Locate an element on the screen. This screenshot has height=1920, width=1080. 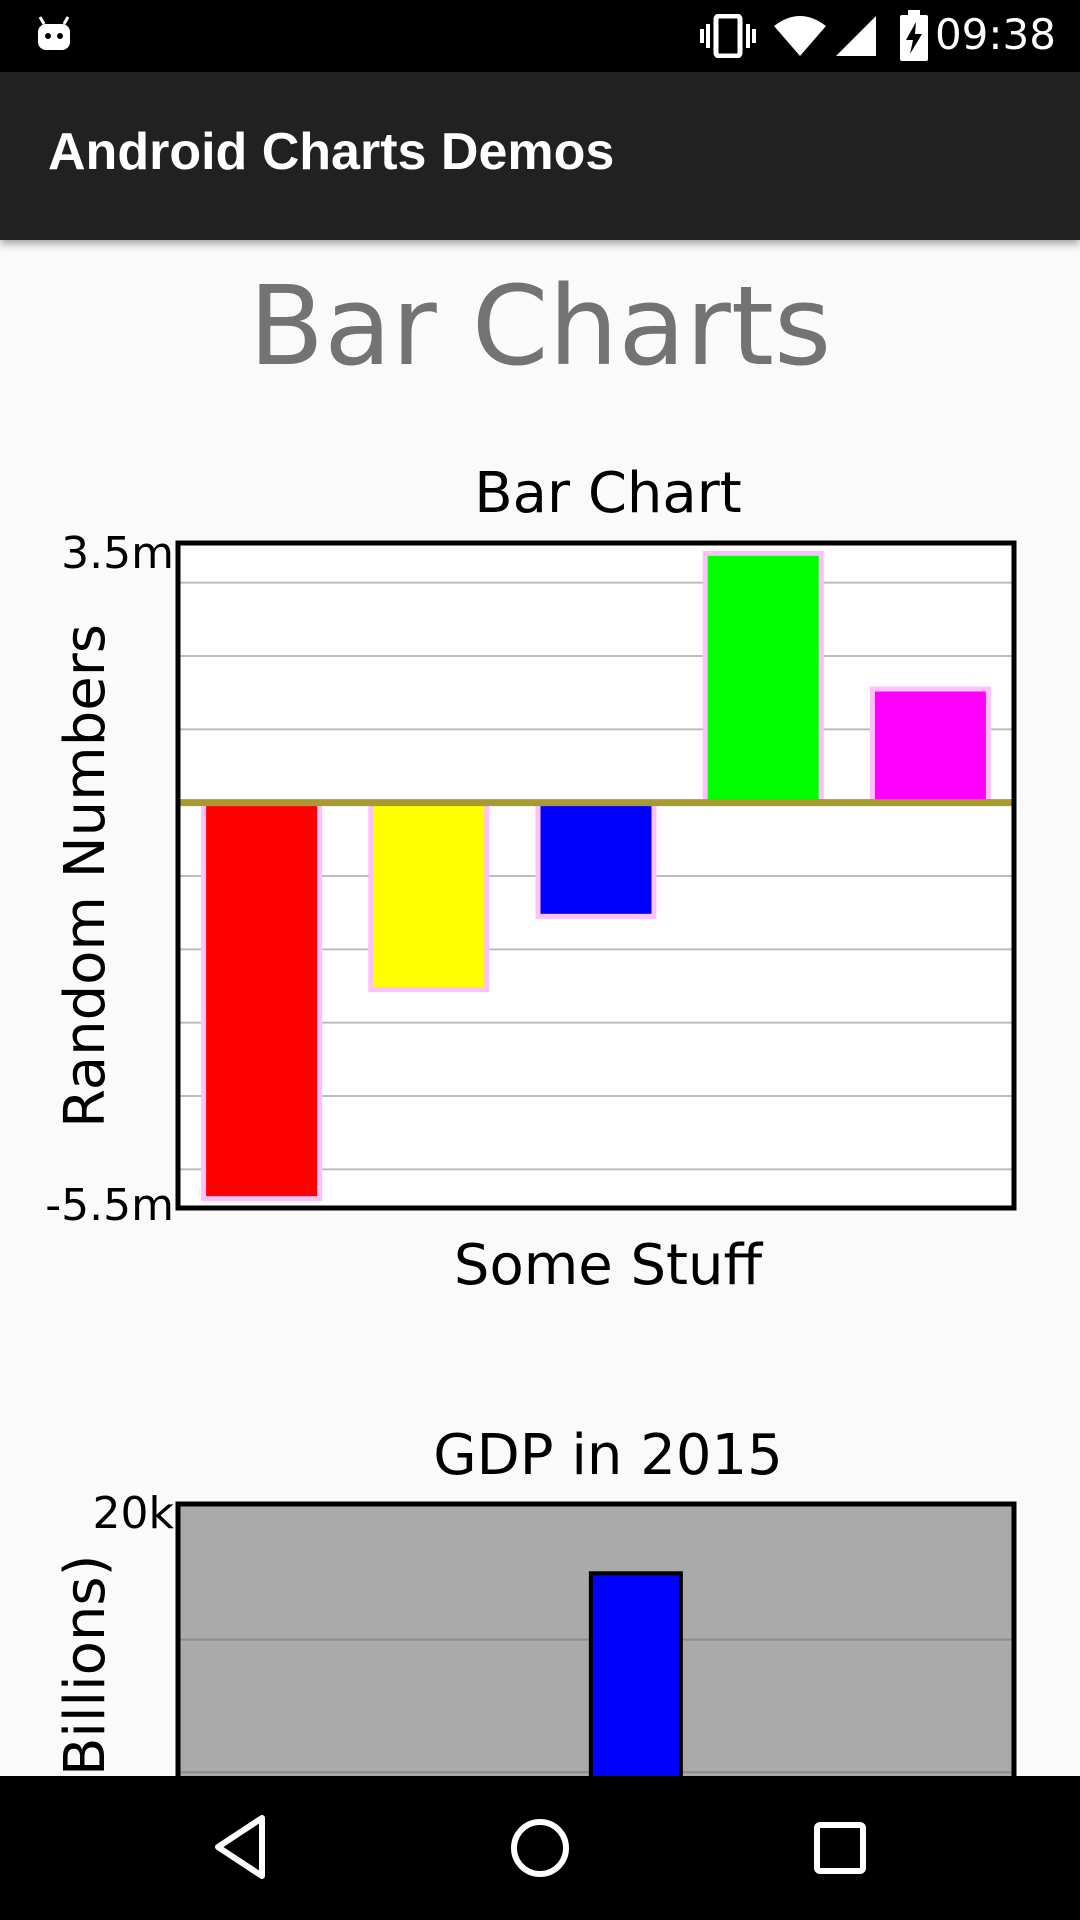
chart1-y-axis-label: Random Numbers is located at coordinates (85, 876).